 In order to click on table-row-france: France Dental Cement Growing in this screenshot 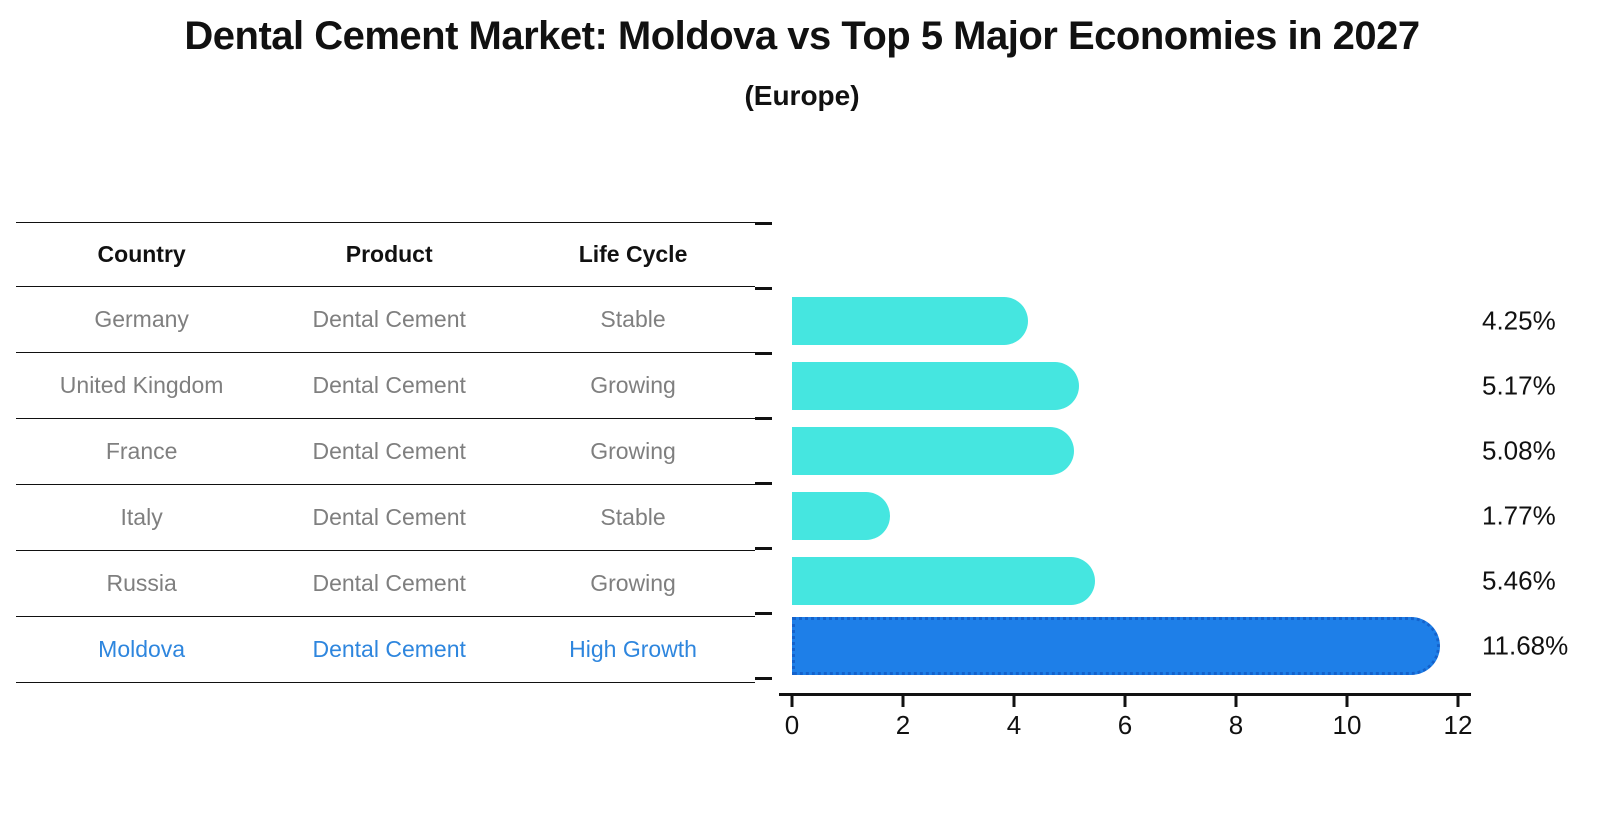, I will do `click(385, 452)`.